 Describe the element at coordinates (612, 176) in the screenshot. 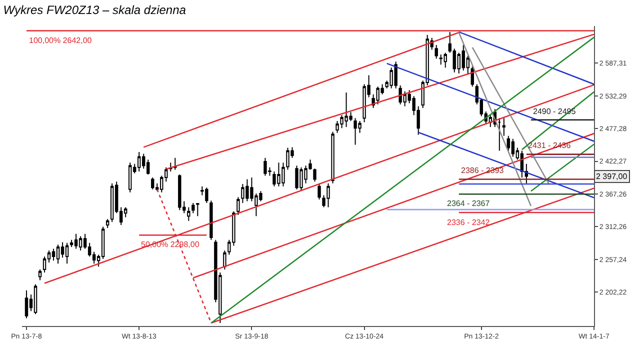

I see `annotation: 2 397,00` at that location.